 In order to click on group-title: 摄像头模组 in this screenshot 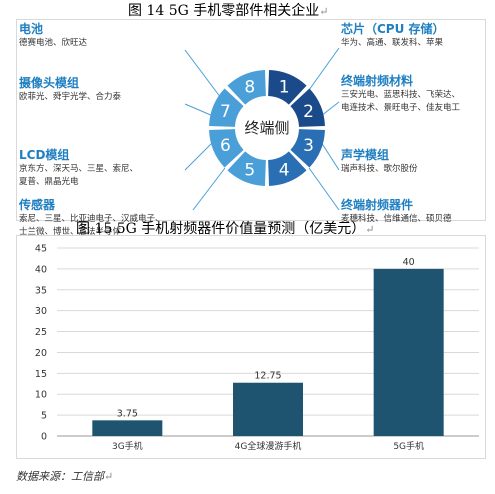, I will do `click(49, 83)`.